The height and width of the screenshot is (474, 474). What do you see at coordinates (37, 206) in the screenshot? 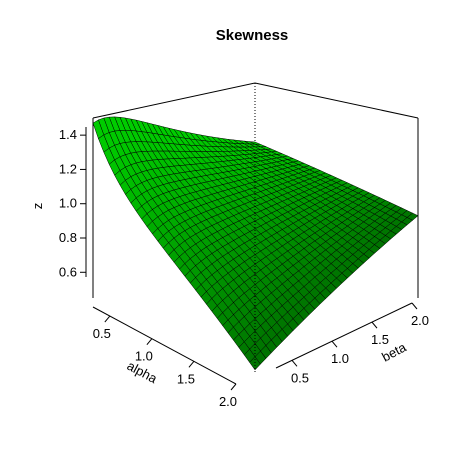
I see `z-axis-label: z` at bounding box center [37, 206].